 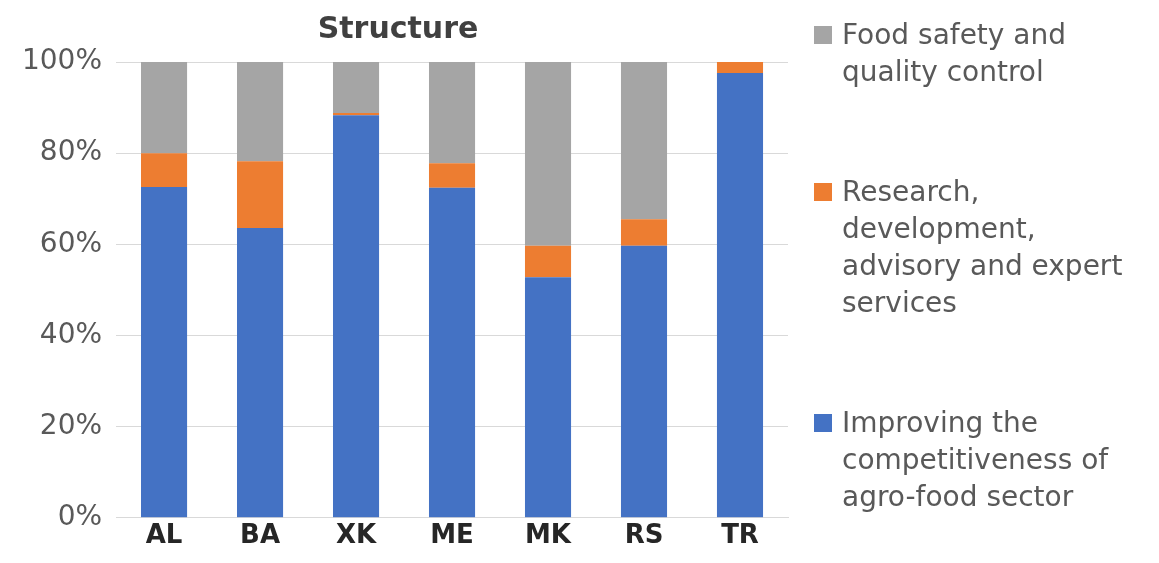 What do you see at coordinates (71, 242) in the screenshot?
I see `y-tick-label: 60%` at bounding box center [71, 242].